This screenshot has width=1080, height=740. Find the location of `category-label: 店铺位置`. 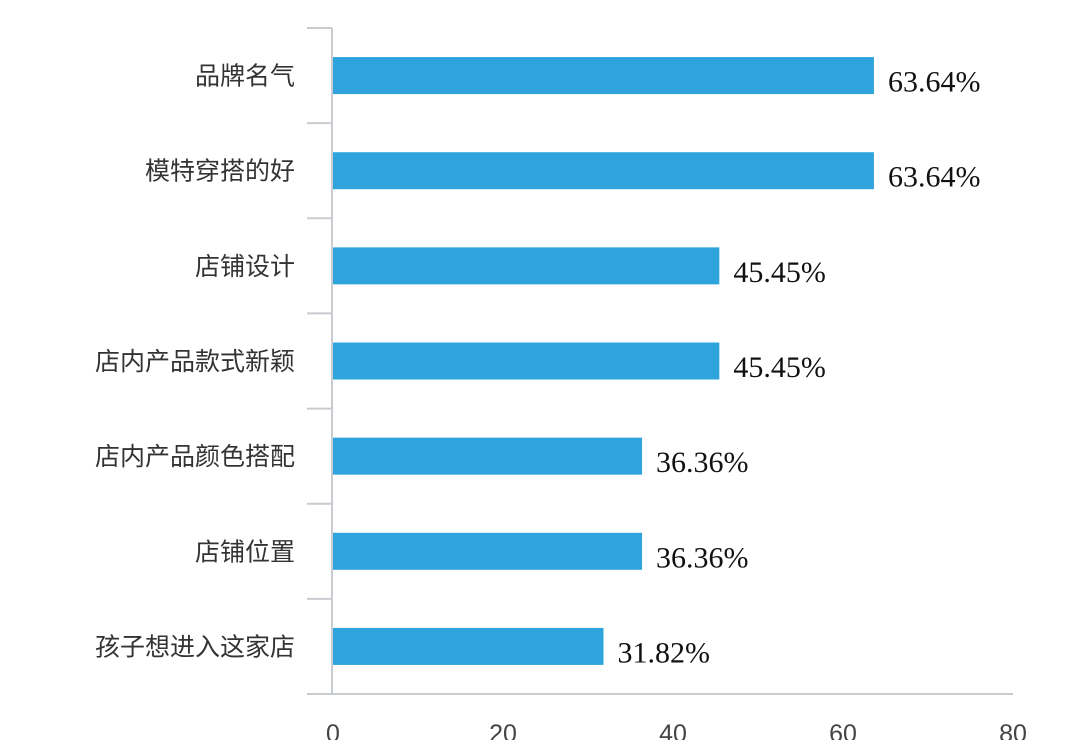

category-label: 店铺位置 is located at coordinates (245, 551).